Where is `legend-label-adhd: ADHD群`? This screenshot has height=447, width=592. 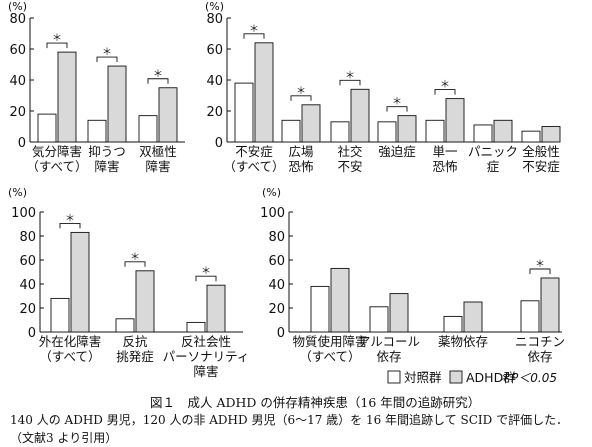 legend-label-adhd: ADHD群 is located at coordinates (491, 377).